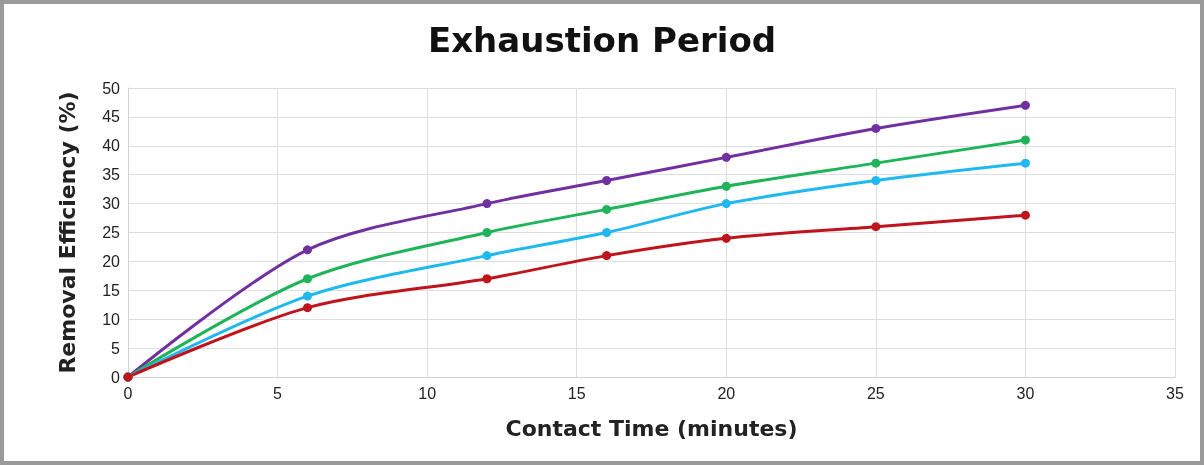  I want to click on x-tick-label: 0, so click(128, 393).